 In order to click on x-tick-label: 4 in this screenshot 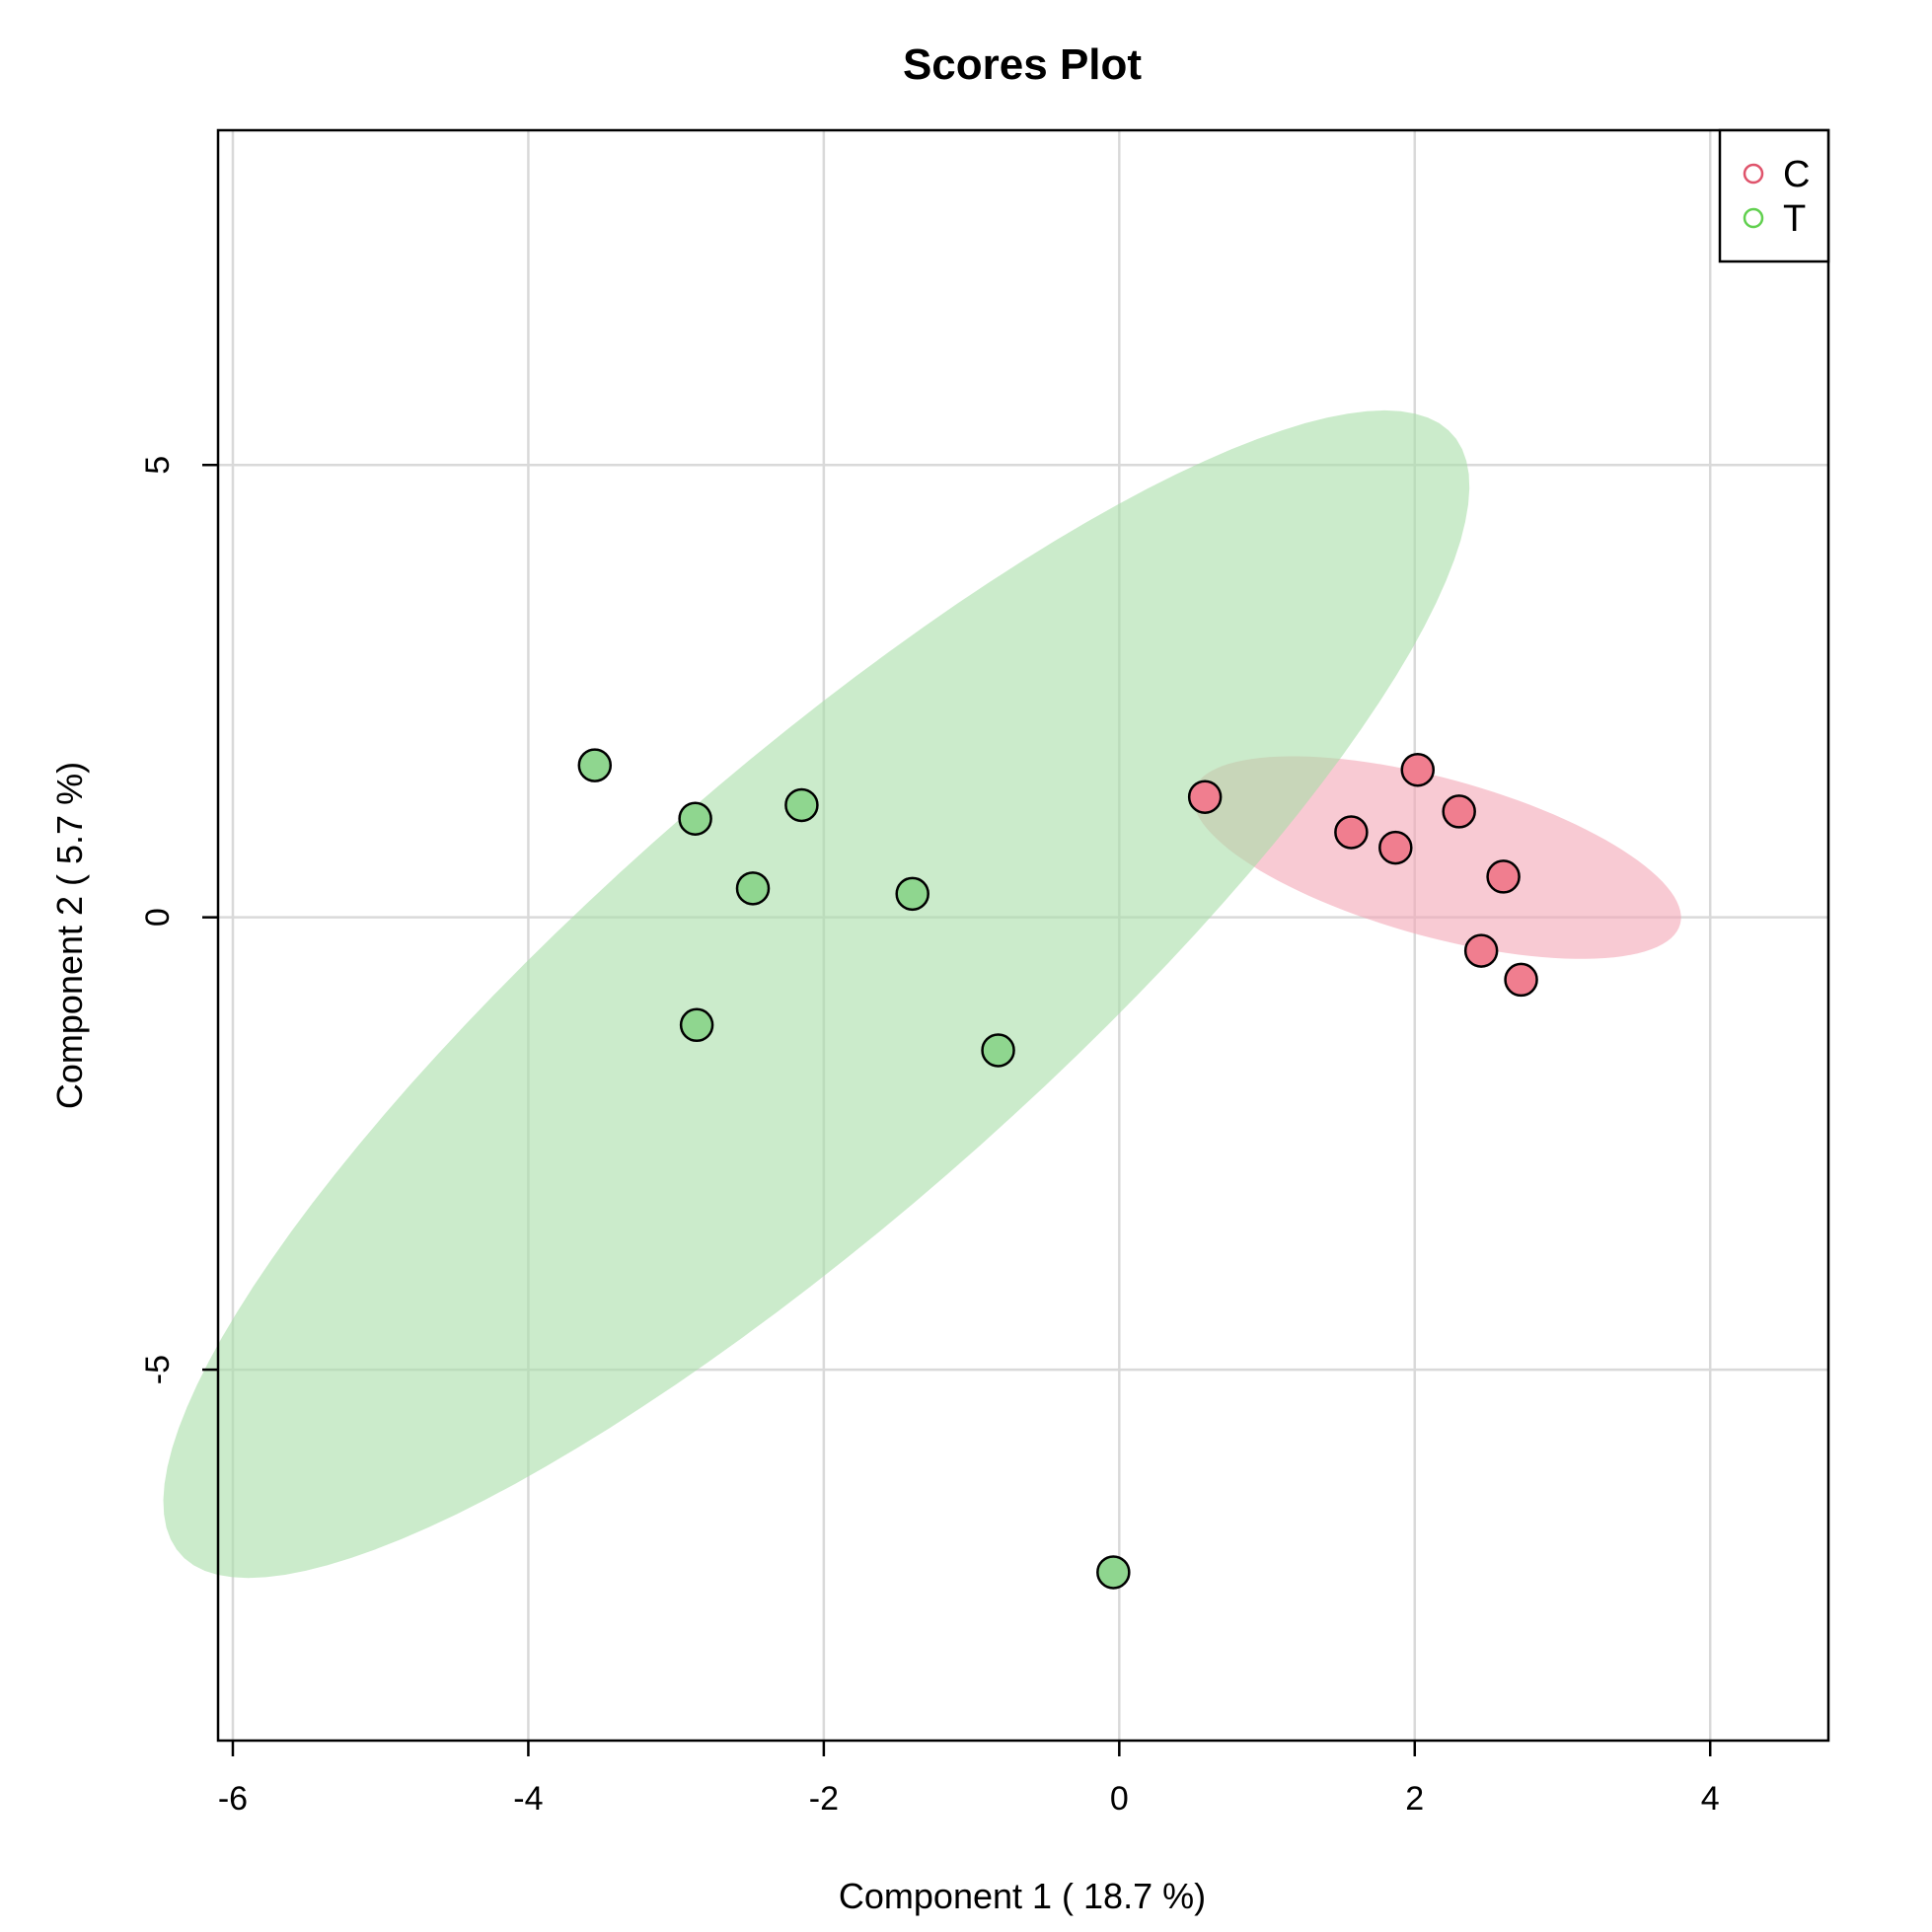, I will do `click(1710, 1799)`.